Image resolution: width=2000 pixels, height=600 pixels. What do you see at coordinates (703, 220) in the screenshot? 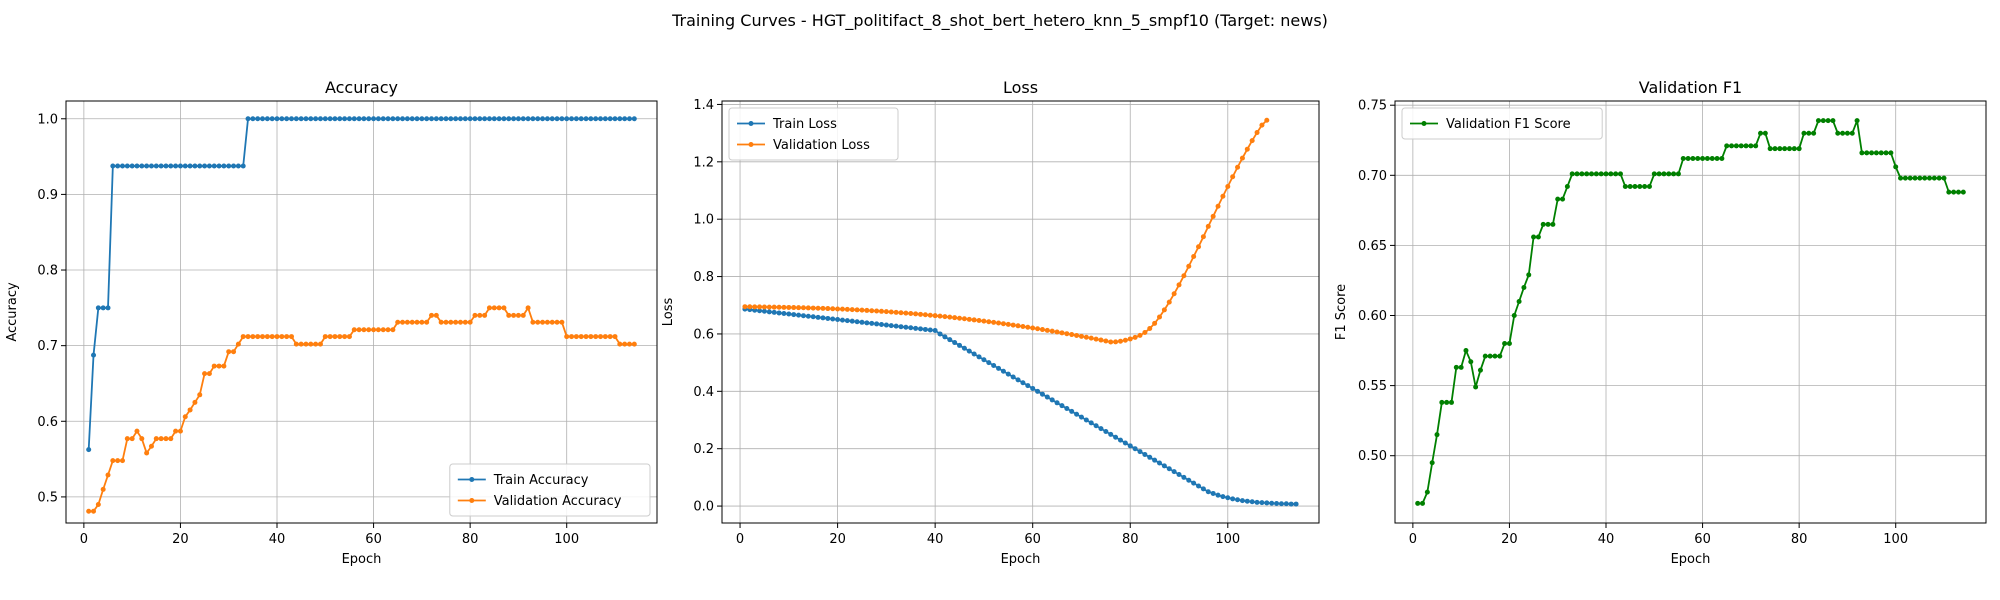
I see `y-tick-label: 1.0` at bounding box center [703, 220].